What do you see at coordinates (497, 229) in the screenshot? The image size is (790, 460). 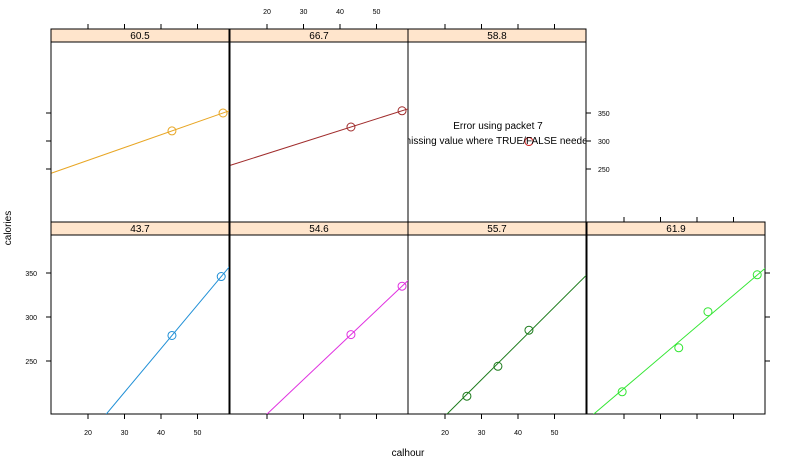 I see `panel-strip-label: 55.7` at bounding box center [497, 229].